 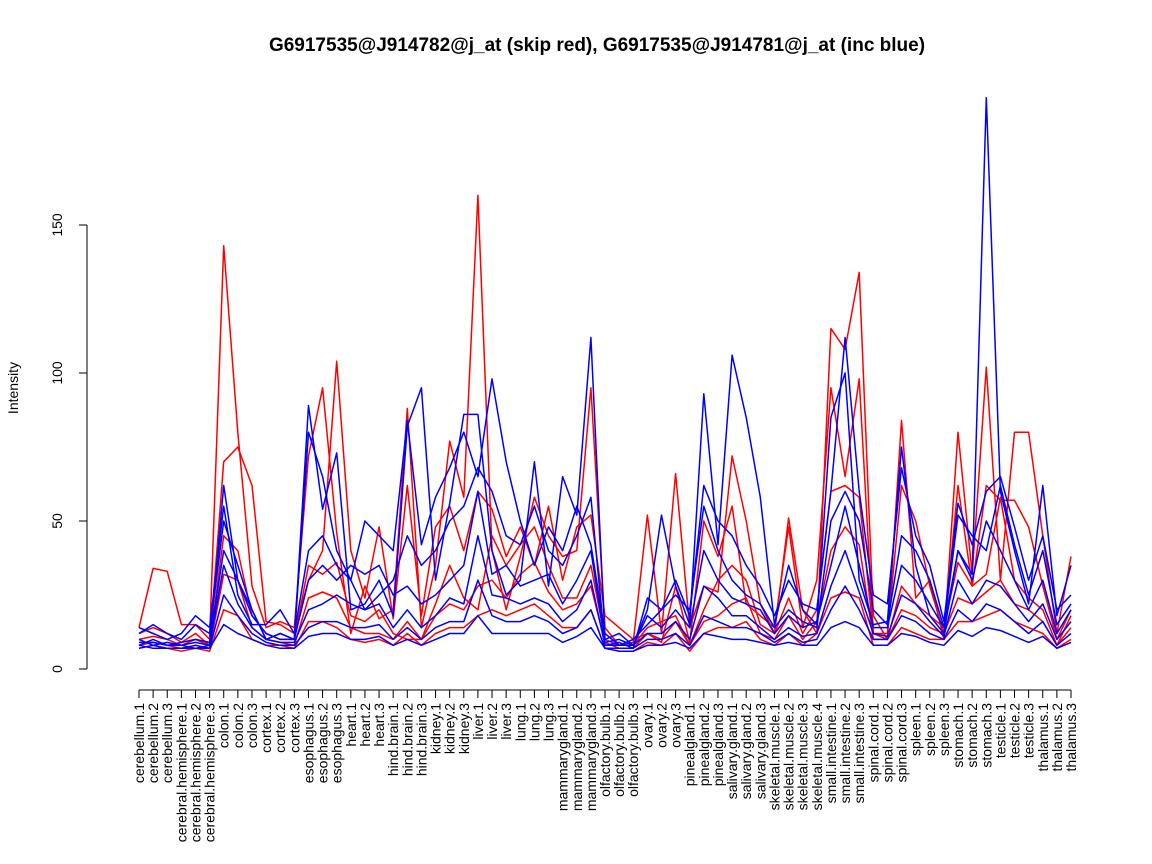 I want to click on y-tick-label: 150, so click(x=57, y=225).